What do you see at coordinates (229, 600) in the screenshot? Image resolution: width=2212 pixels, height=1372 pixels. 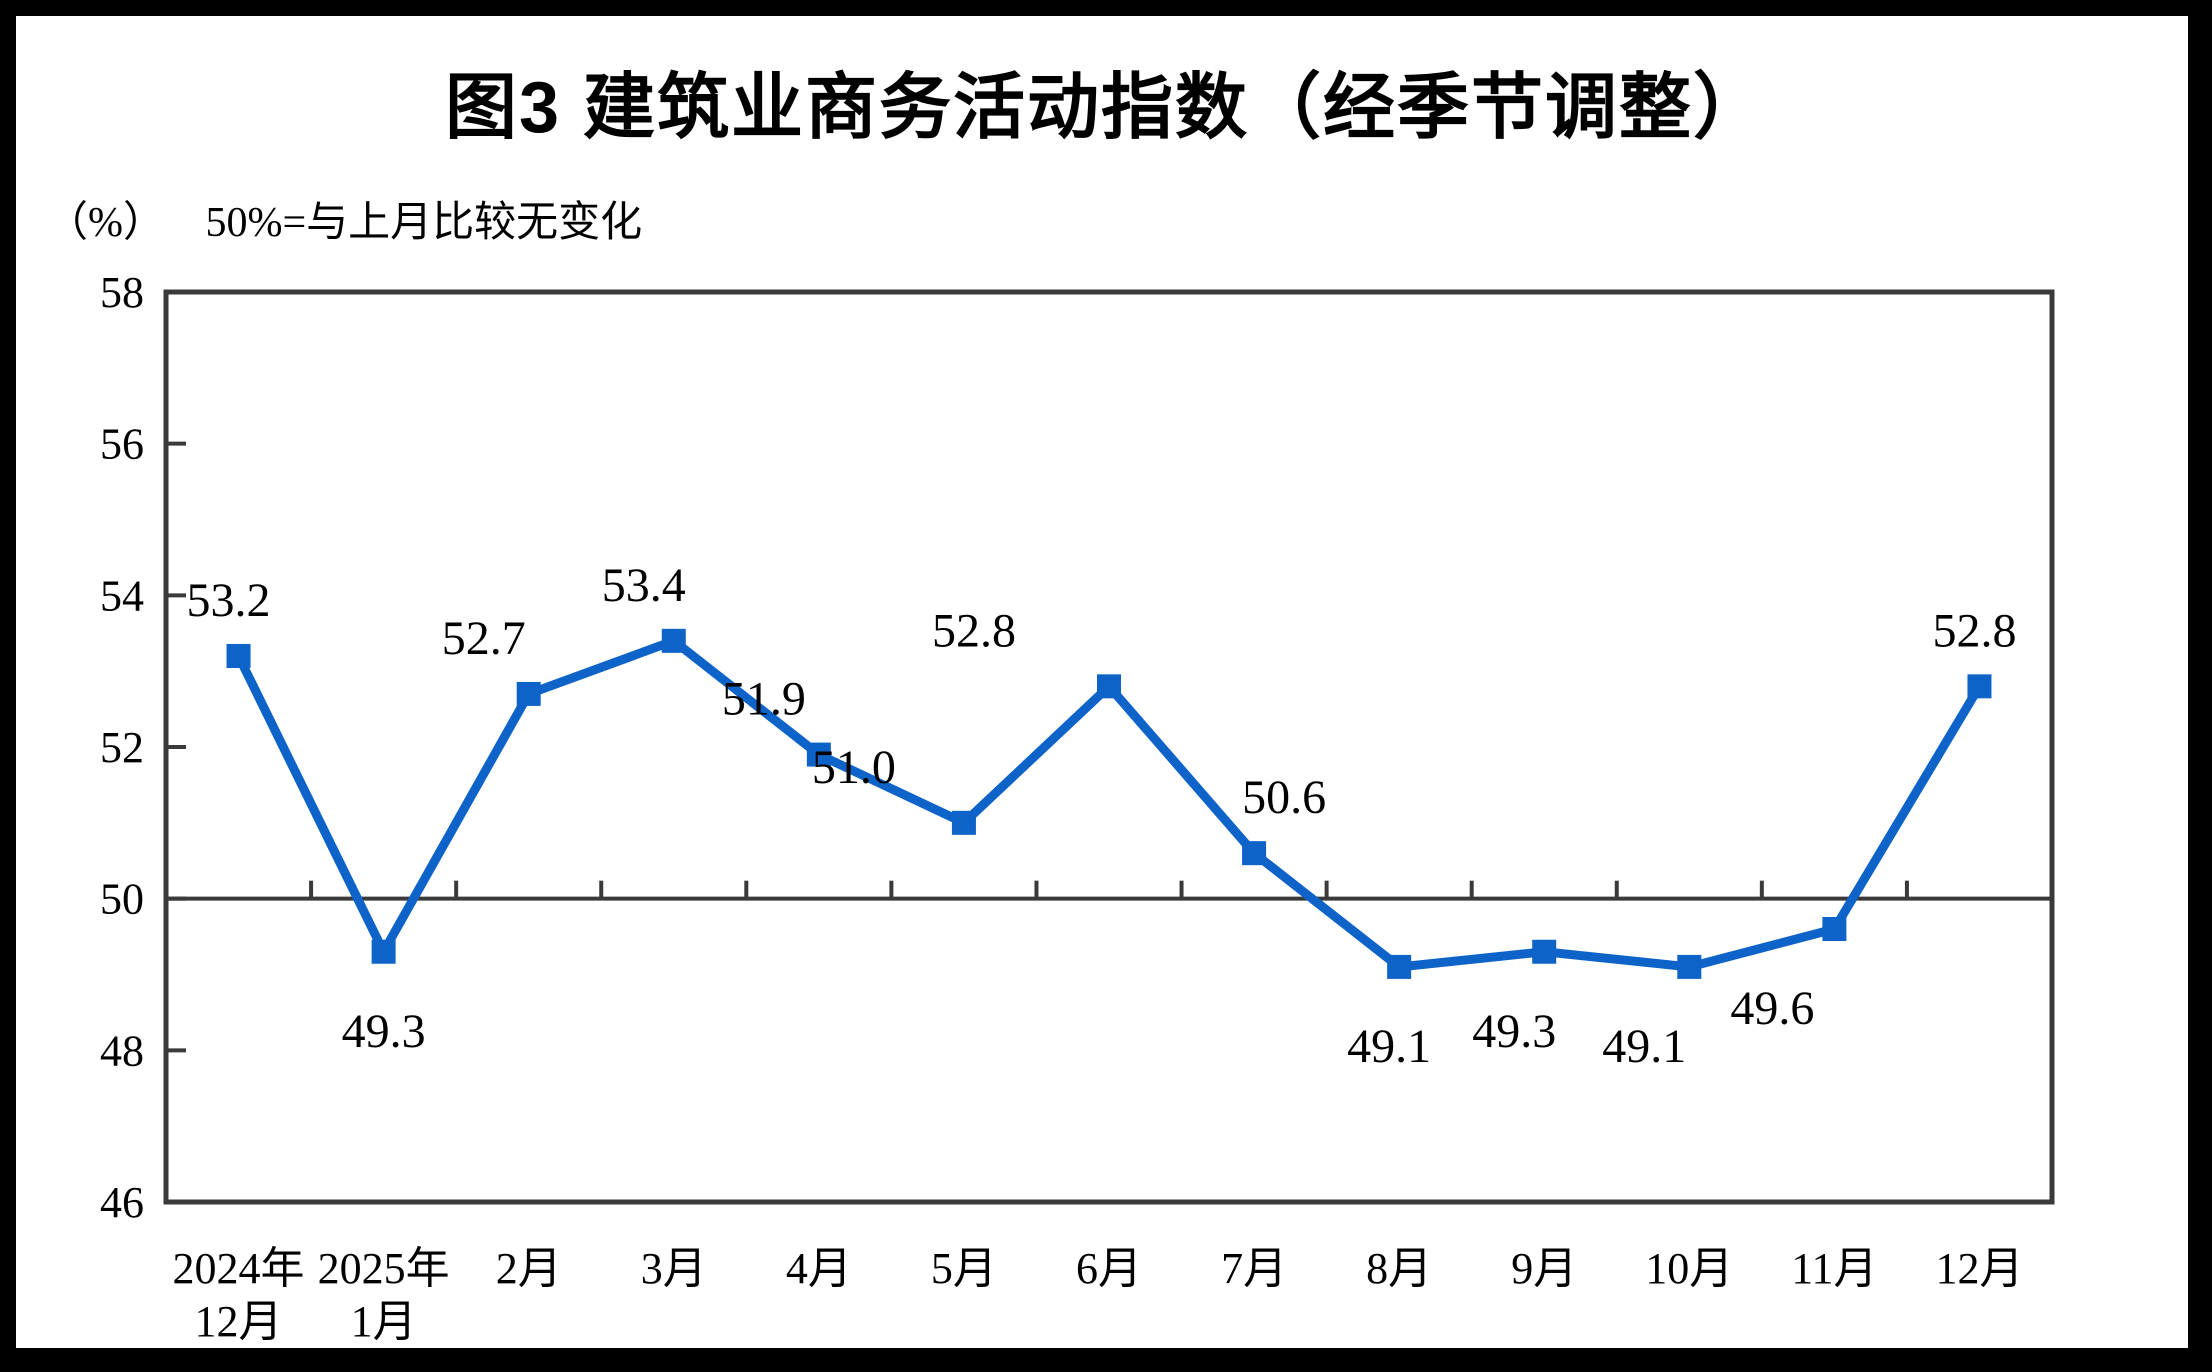 I see `data-point-label: 53.2` at bounding box center [229, 600].